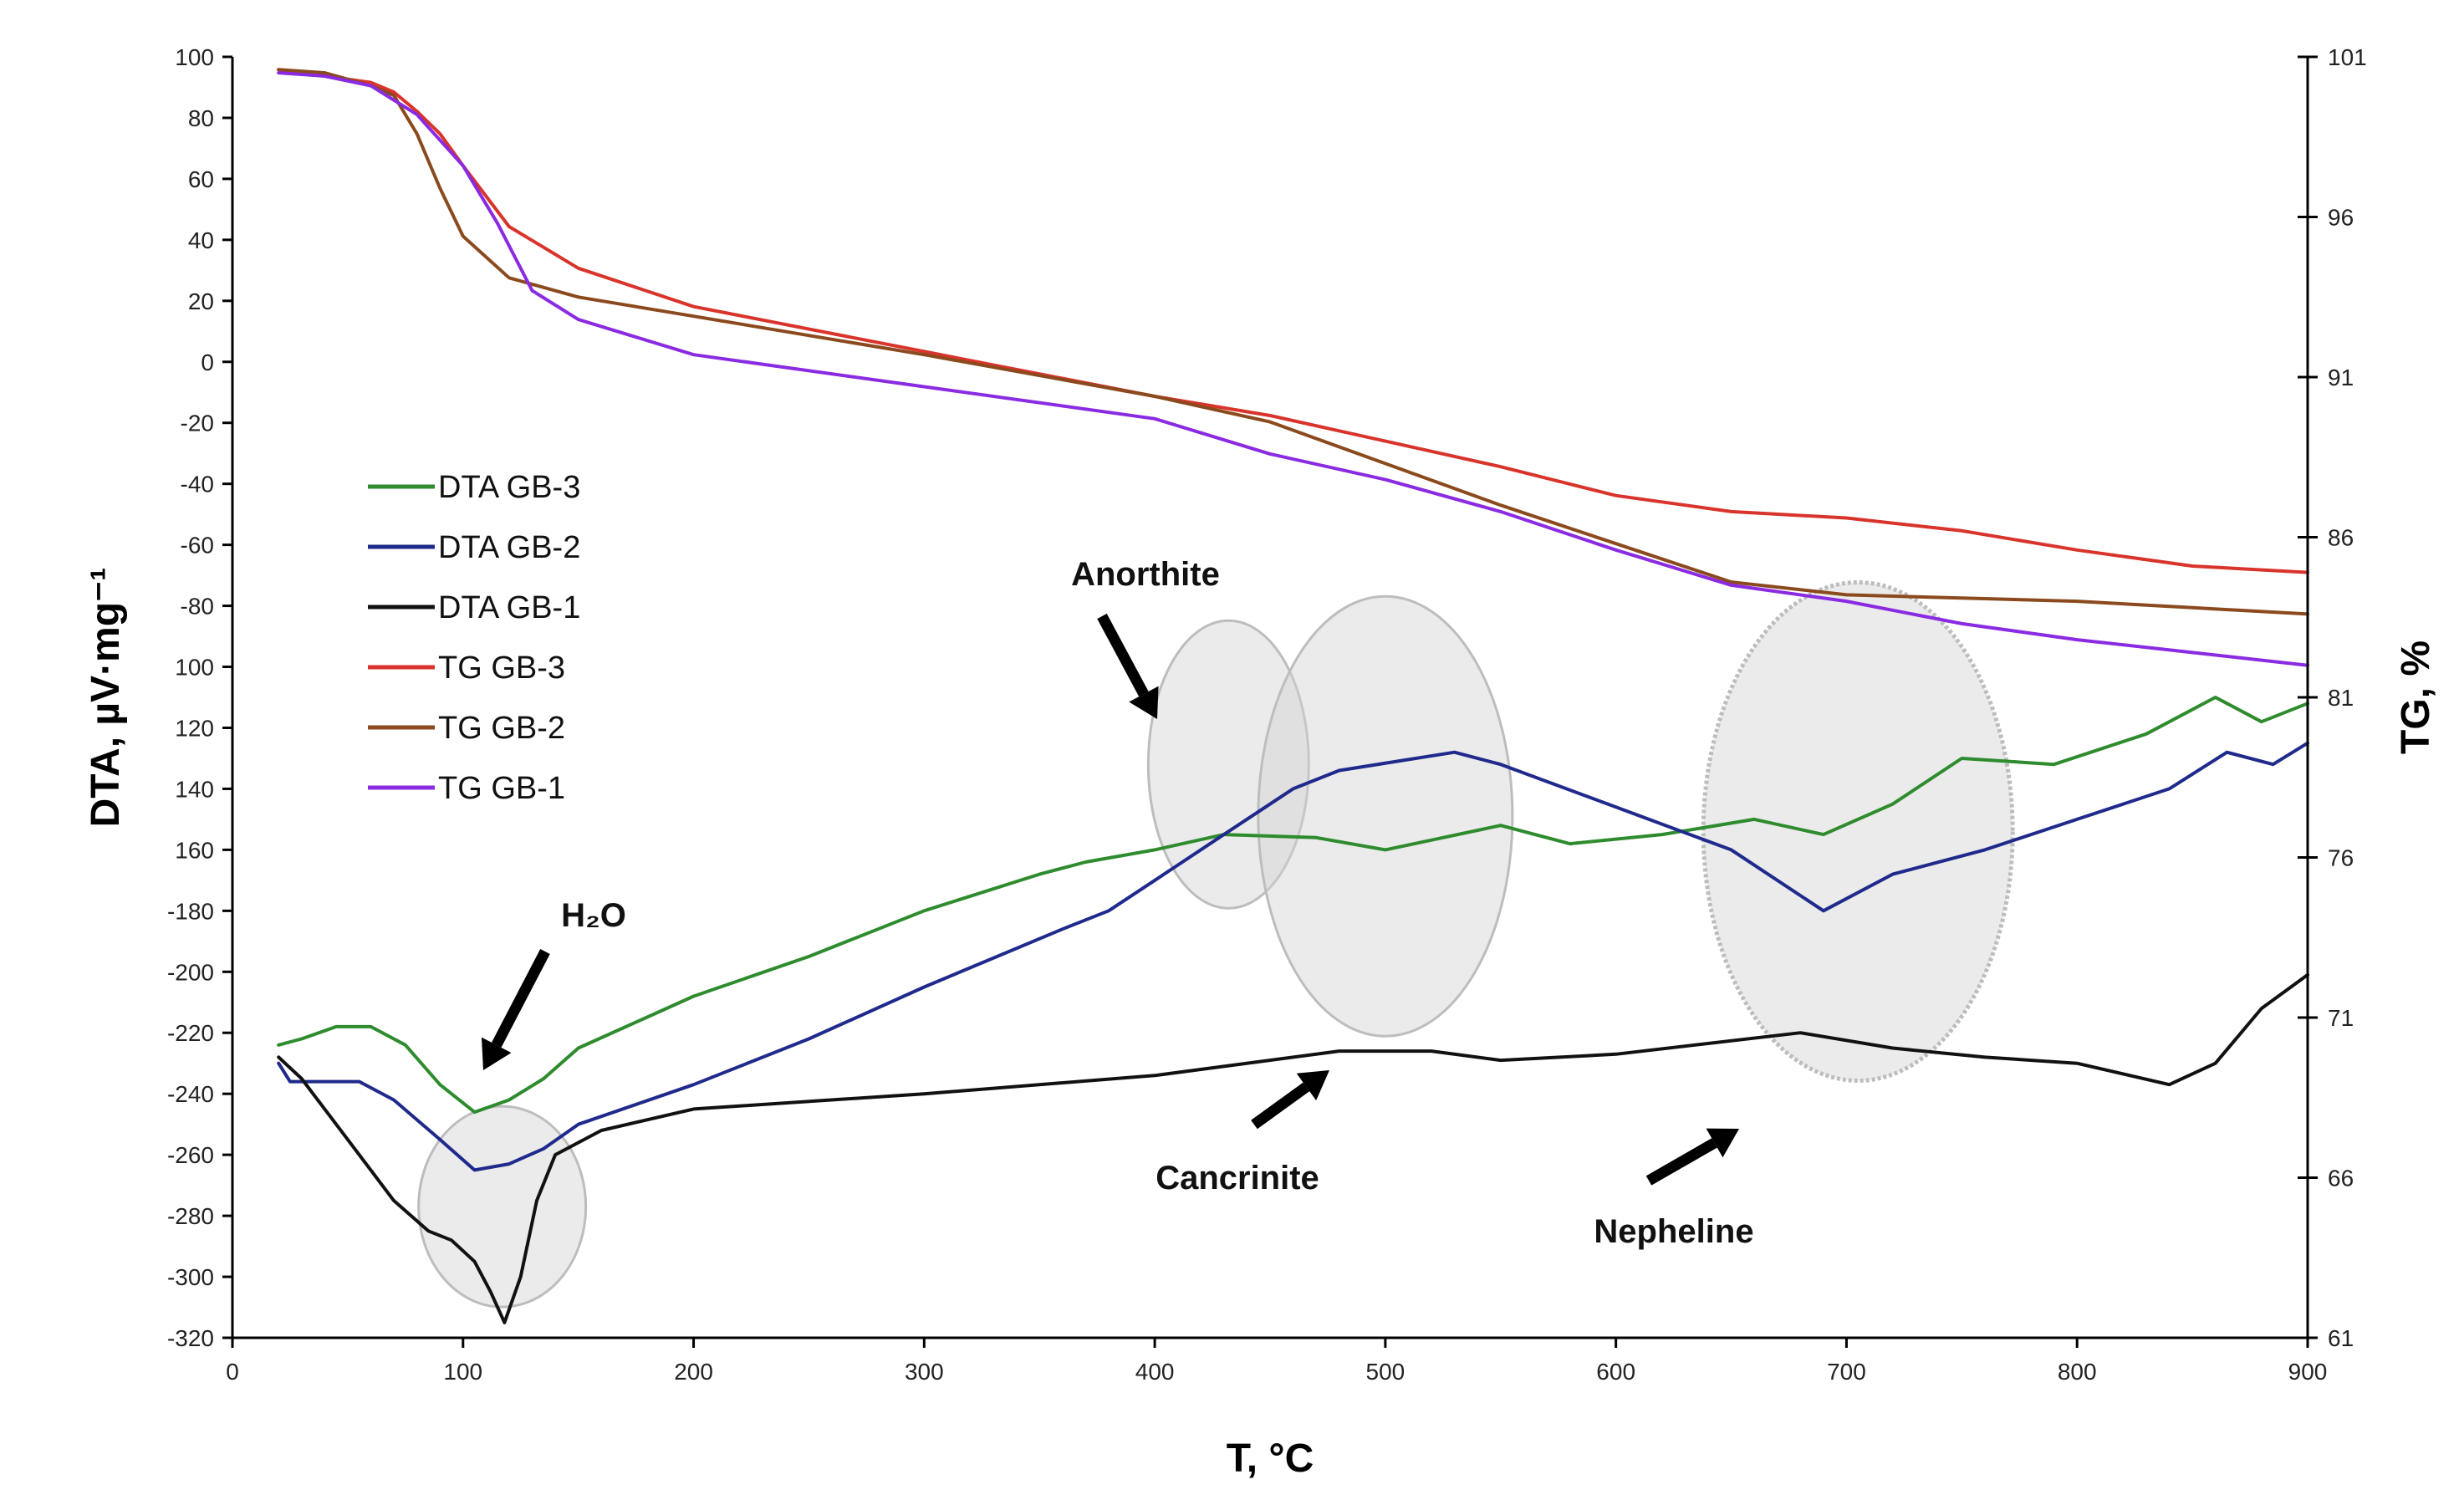 The width and height of the screenshot is (2464, 1500). Describe the element at coordinates (2341, 1338) in the screenshot. I see `right-y-tick-label: 61` at that location.